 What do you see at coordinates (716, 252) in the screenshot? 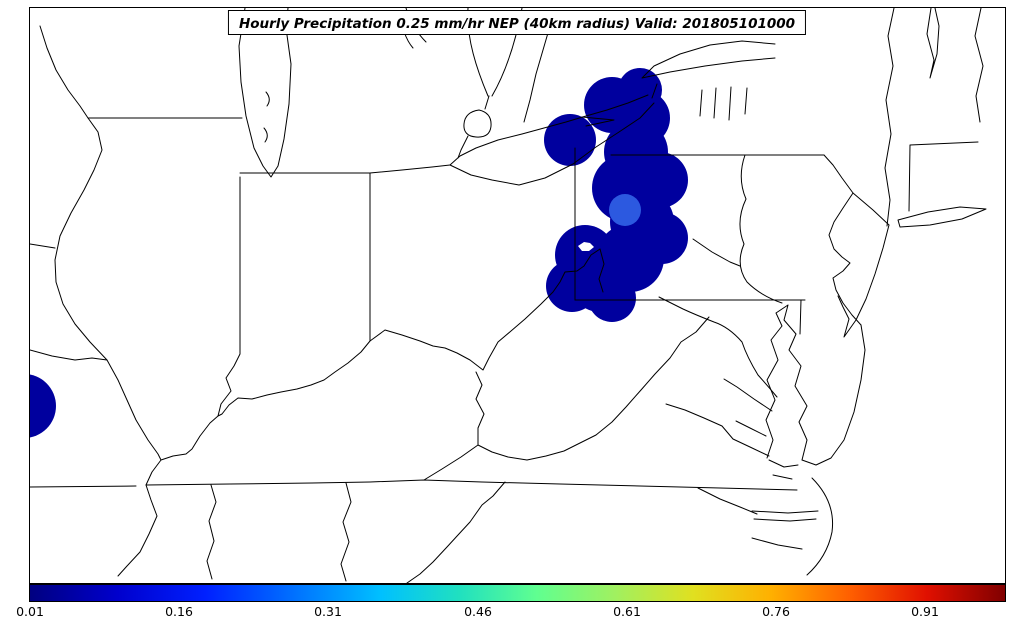
I see `susquehanna-west-branch` at bounding box center [716, 252].